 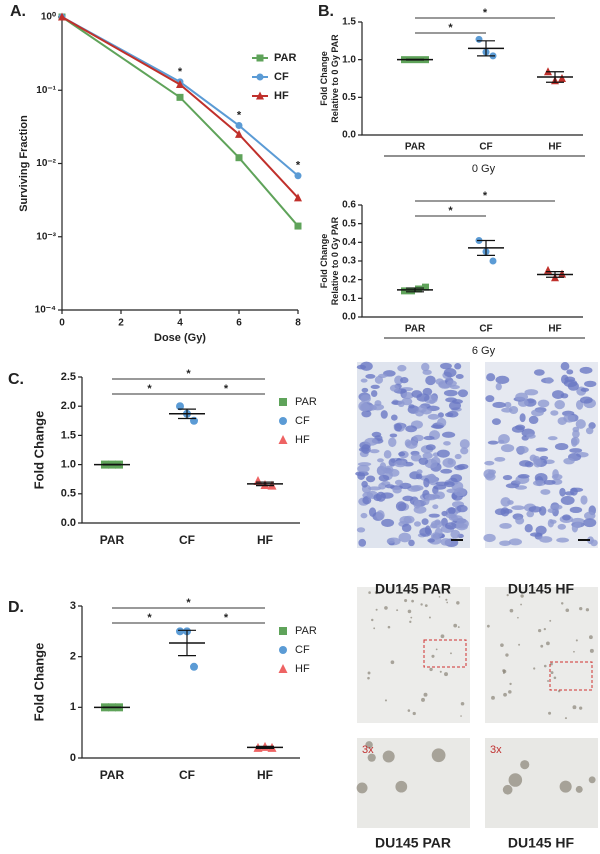 What do you see at coordinates (38, 682) in the screenshot?
I see `y-axis-label: Fold Change` at bounding box center [38, 682].